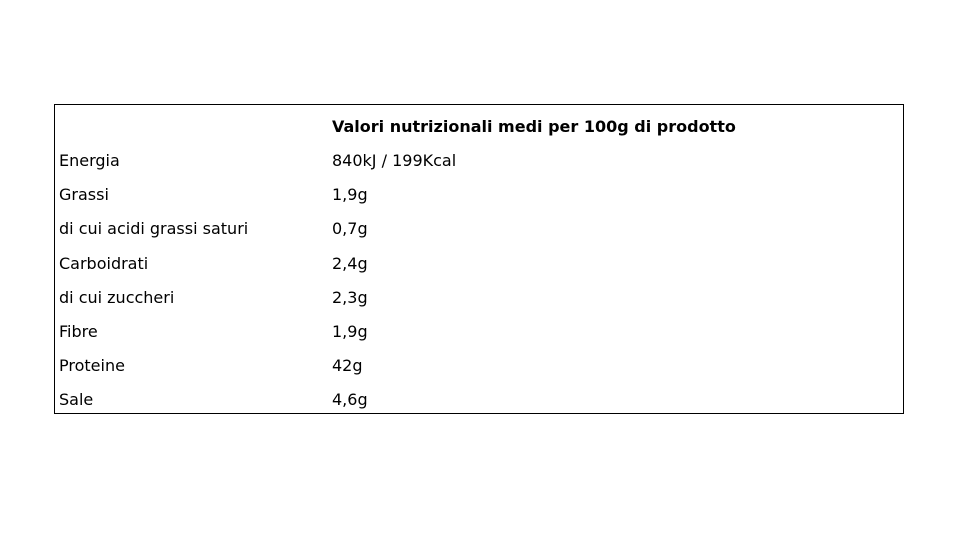 This screenshot has width=960, height=540. What do you see at coordinates (479, 366) in the screenshot?
I see `table-row: Proteine 42g` at bounding box center [479, 366].